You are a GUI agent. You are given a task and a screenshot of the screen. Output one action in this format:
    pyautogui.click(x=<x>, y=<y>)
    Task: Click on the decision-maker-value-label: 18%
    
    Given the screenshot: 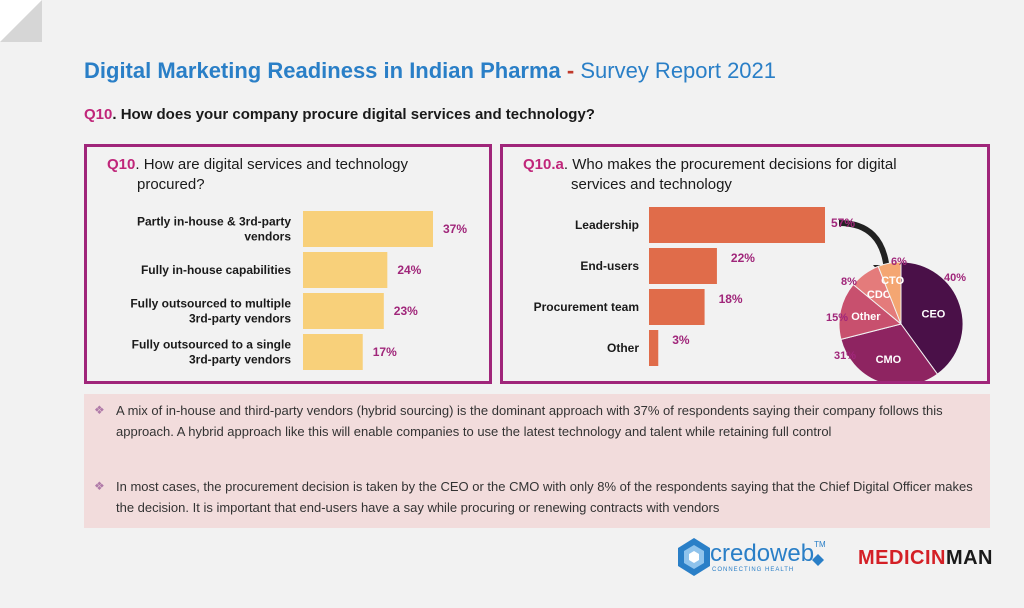 What is the action you would take?
    pyautogui.click(x=731, y=299)
    